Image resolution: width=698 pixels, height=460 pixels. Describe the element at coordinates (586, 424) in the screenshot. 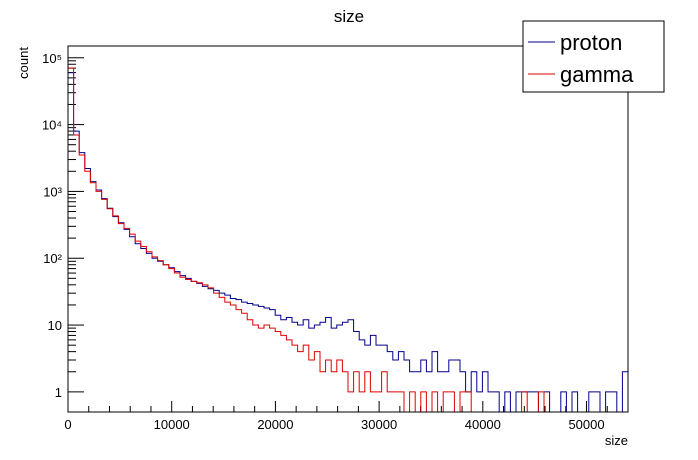

I see `x-tick-label: 50000` at that location.